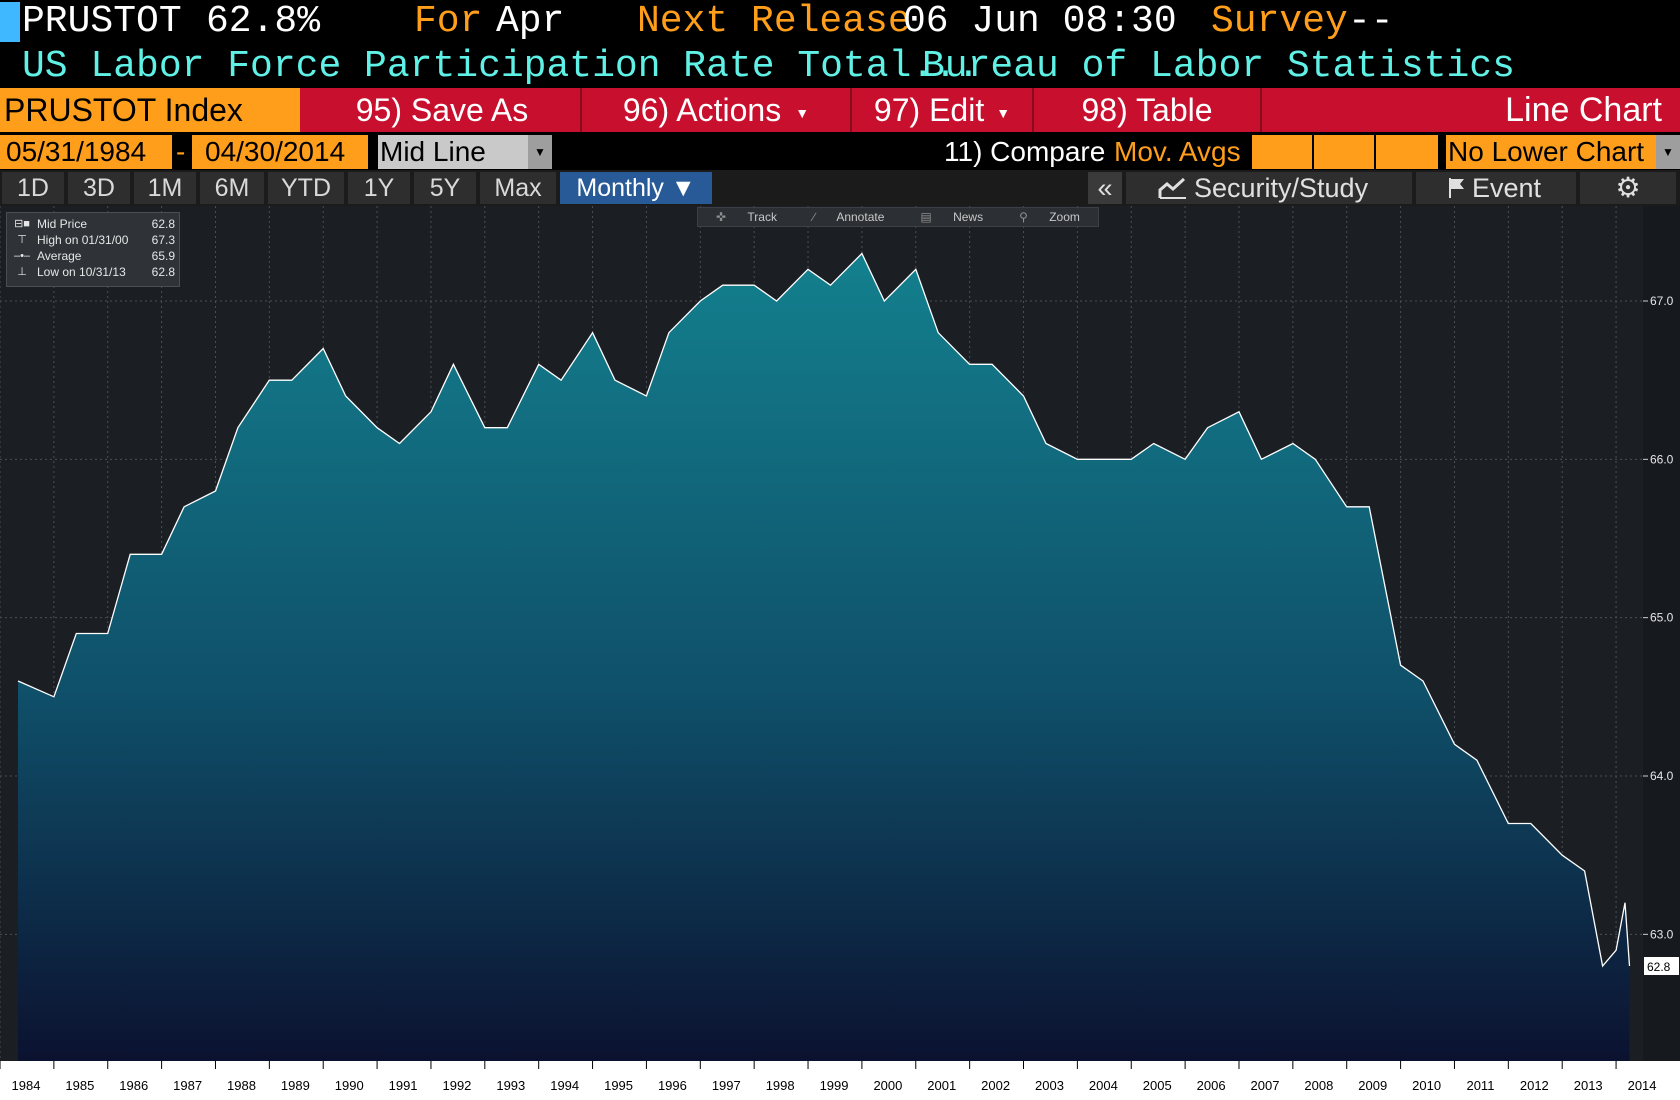 The width and height of the screenshot is (1680, 1100). Describe the element at coordinates (22, 240) in the screenshot. I see `high-marker-icon: ⊤` at that location.